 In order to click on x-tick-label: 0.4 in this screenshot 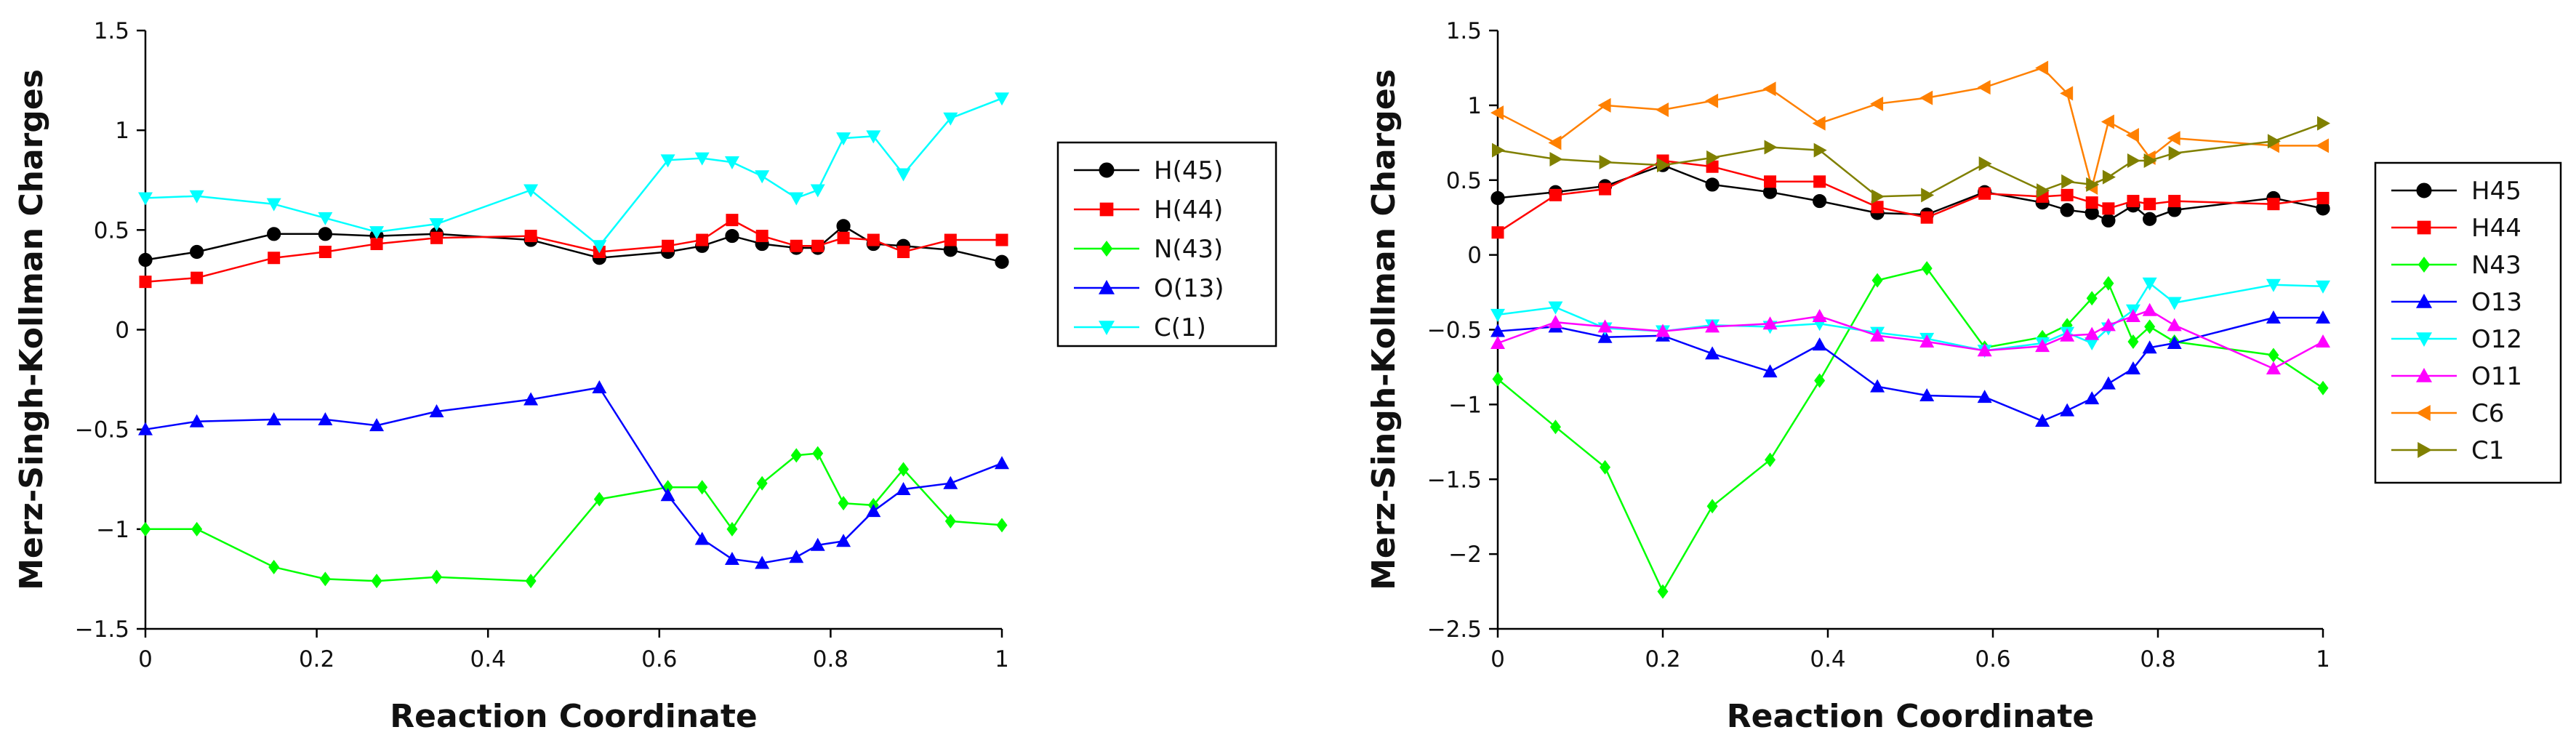, I will do `click(488, 659)`.